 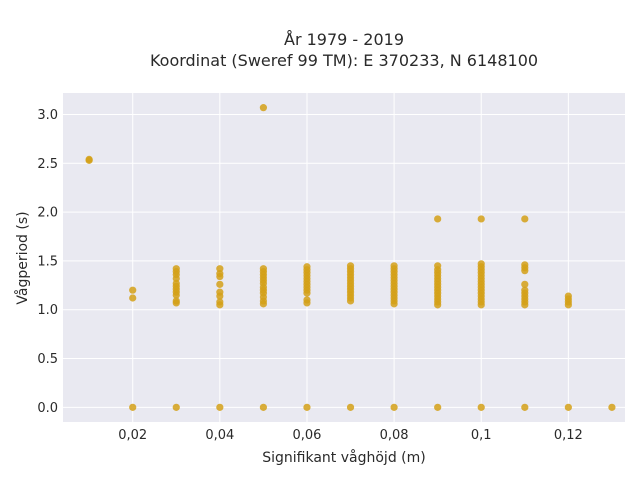 What do you see at coordinates (47, 164) in the screenshot?
I see `y-tick-label: 2.5` at bounding box center [47, 164].